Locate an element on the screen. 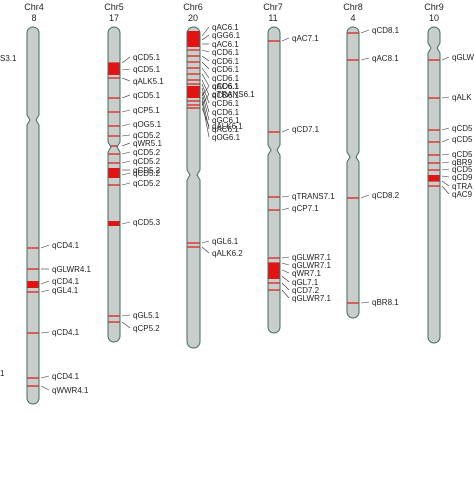  qtl-label: qAC9 is located at coordinates (462, 194).